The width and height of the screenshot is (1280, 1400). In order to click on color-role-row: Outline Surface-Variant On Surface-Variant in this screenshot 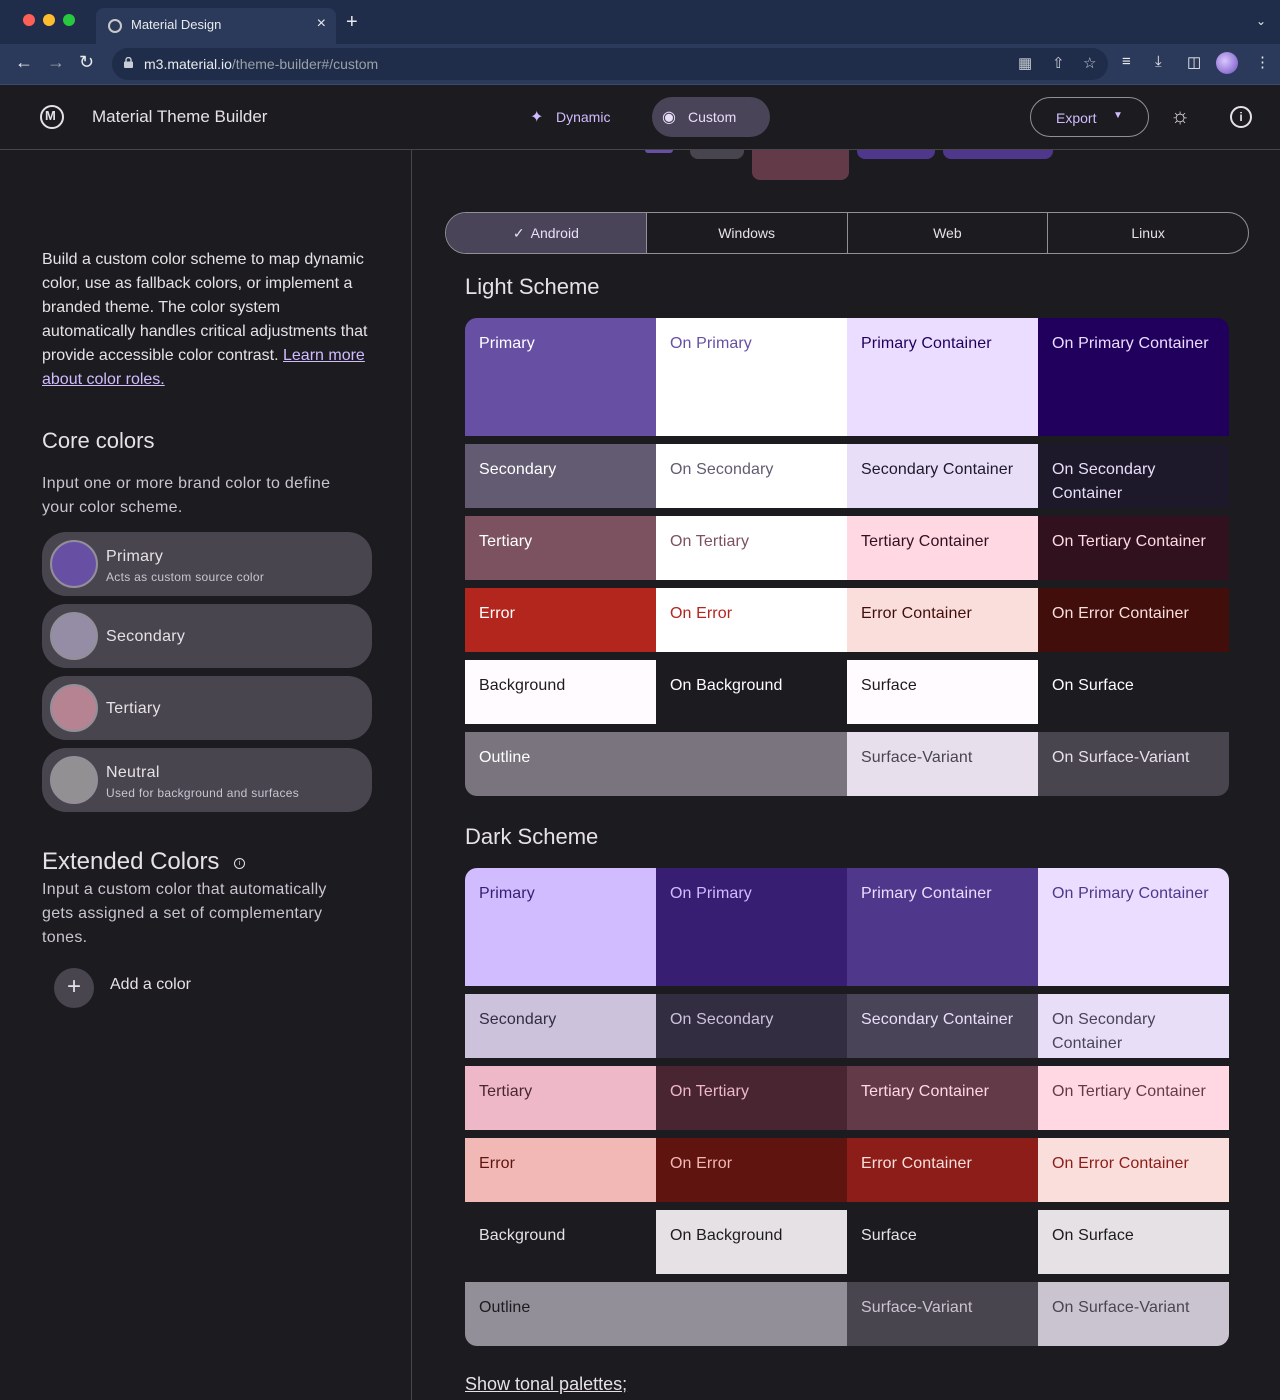, I will do `click(847, 764)`.